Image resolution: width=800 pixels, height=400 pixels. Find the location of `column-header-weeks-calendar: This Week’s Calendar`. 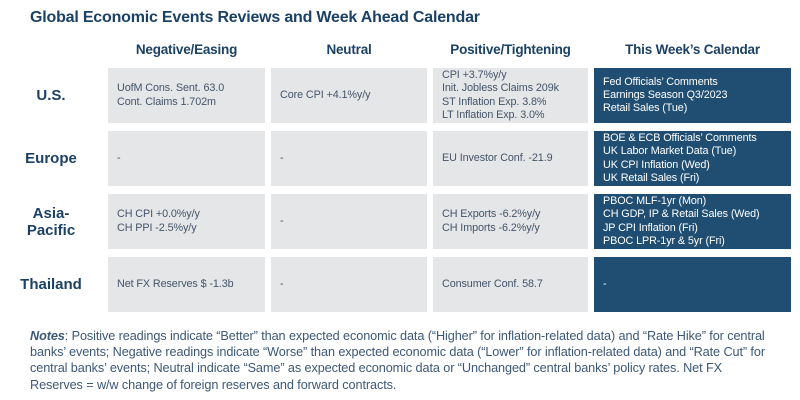

column-header-weeks-calendar: This Week’s Calendar is located at coordinates (692, 49).